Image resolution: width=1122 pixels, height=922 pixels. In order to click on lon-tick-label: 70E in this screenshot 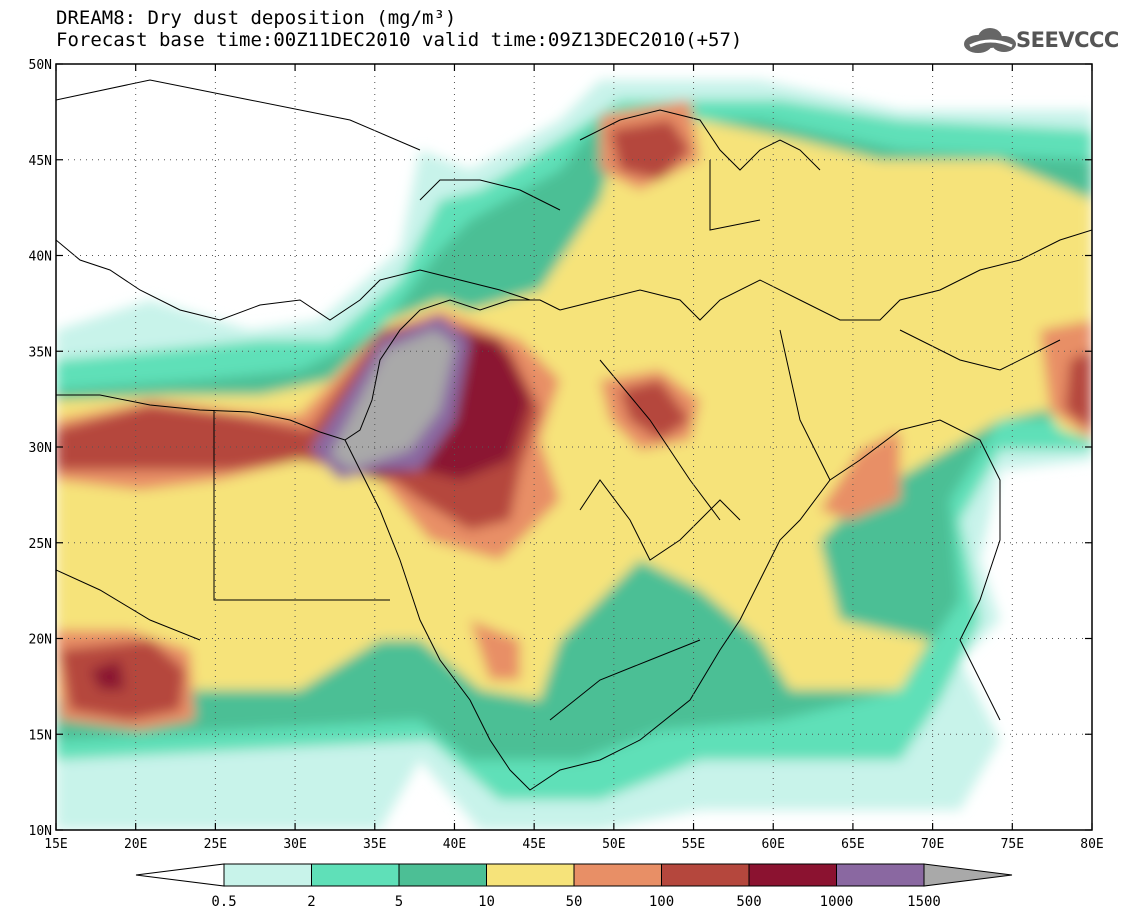, I will do `click(932, 843)`.